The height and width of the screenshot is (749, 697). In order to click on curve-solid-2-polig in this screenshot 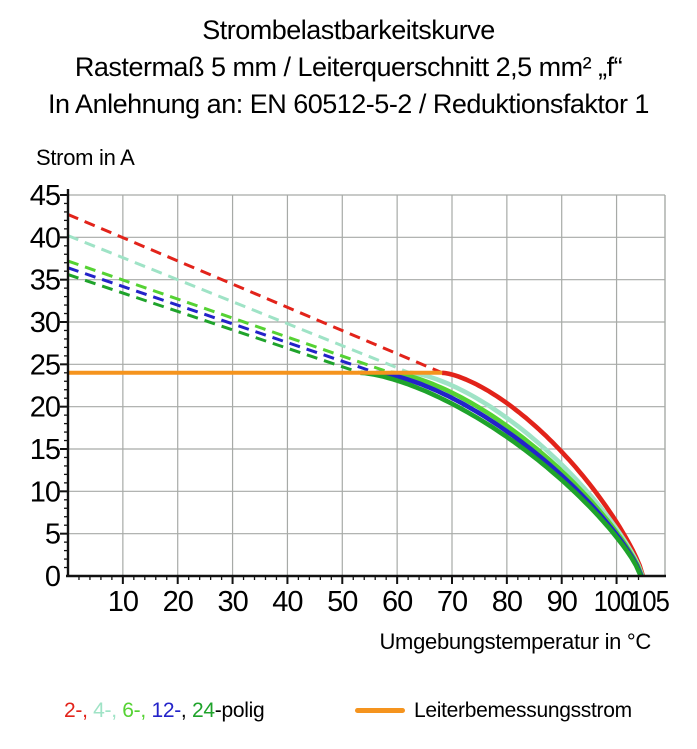, I will do `click(543, 473)`.